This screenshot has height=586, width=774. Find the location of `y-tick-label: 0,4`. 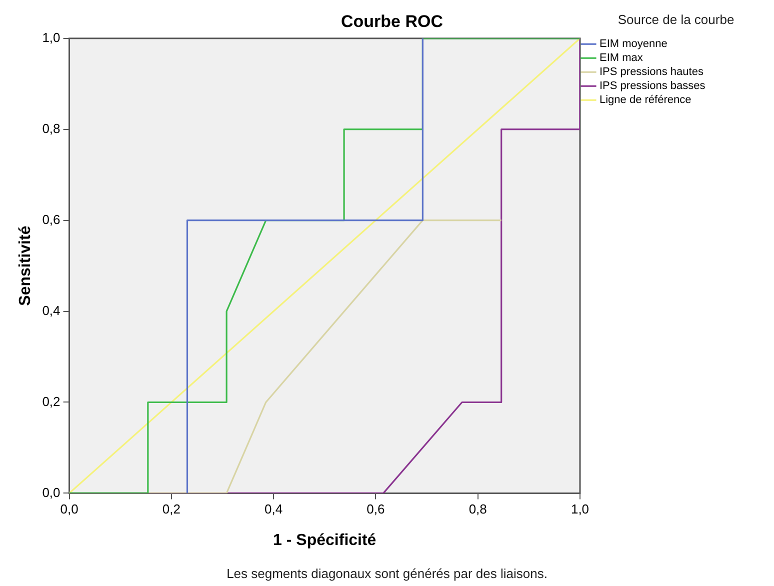

y-tick-label: 0,4 is located at coordinates (51, 310).